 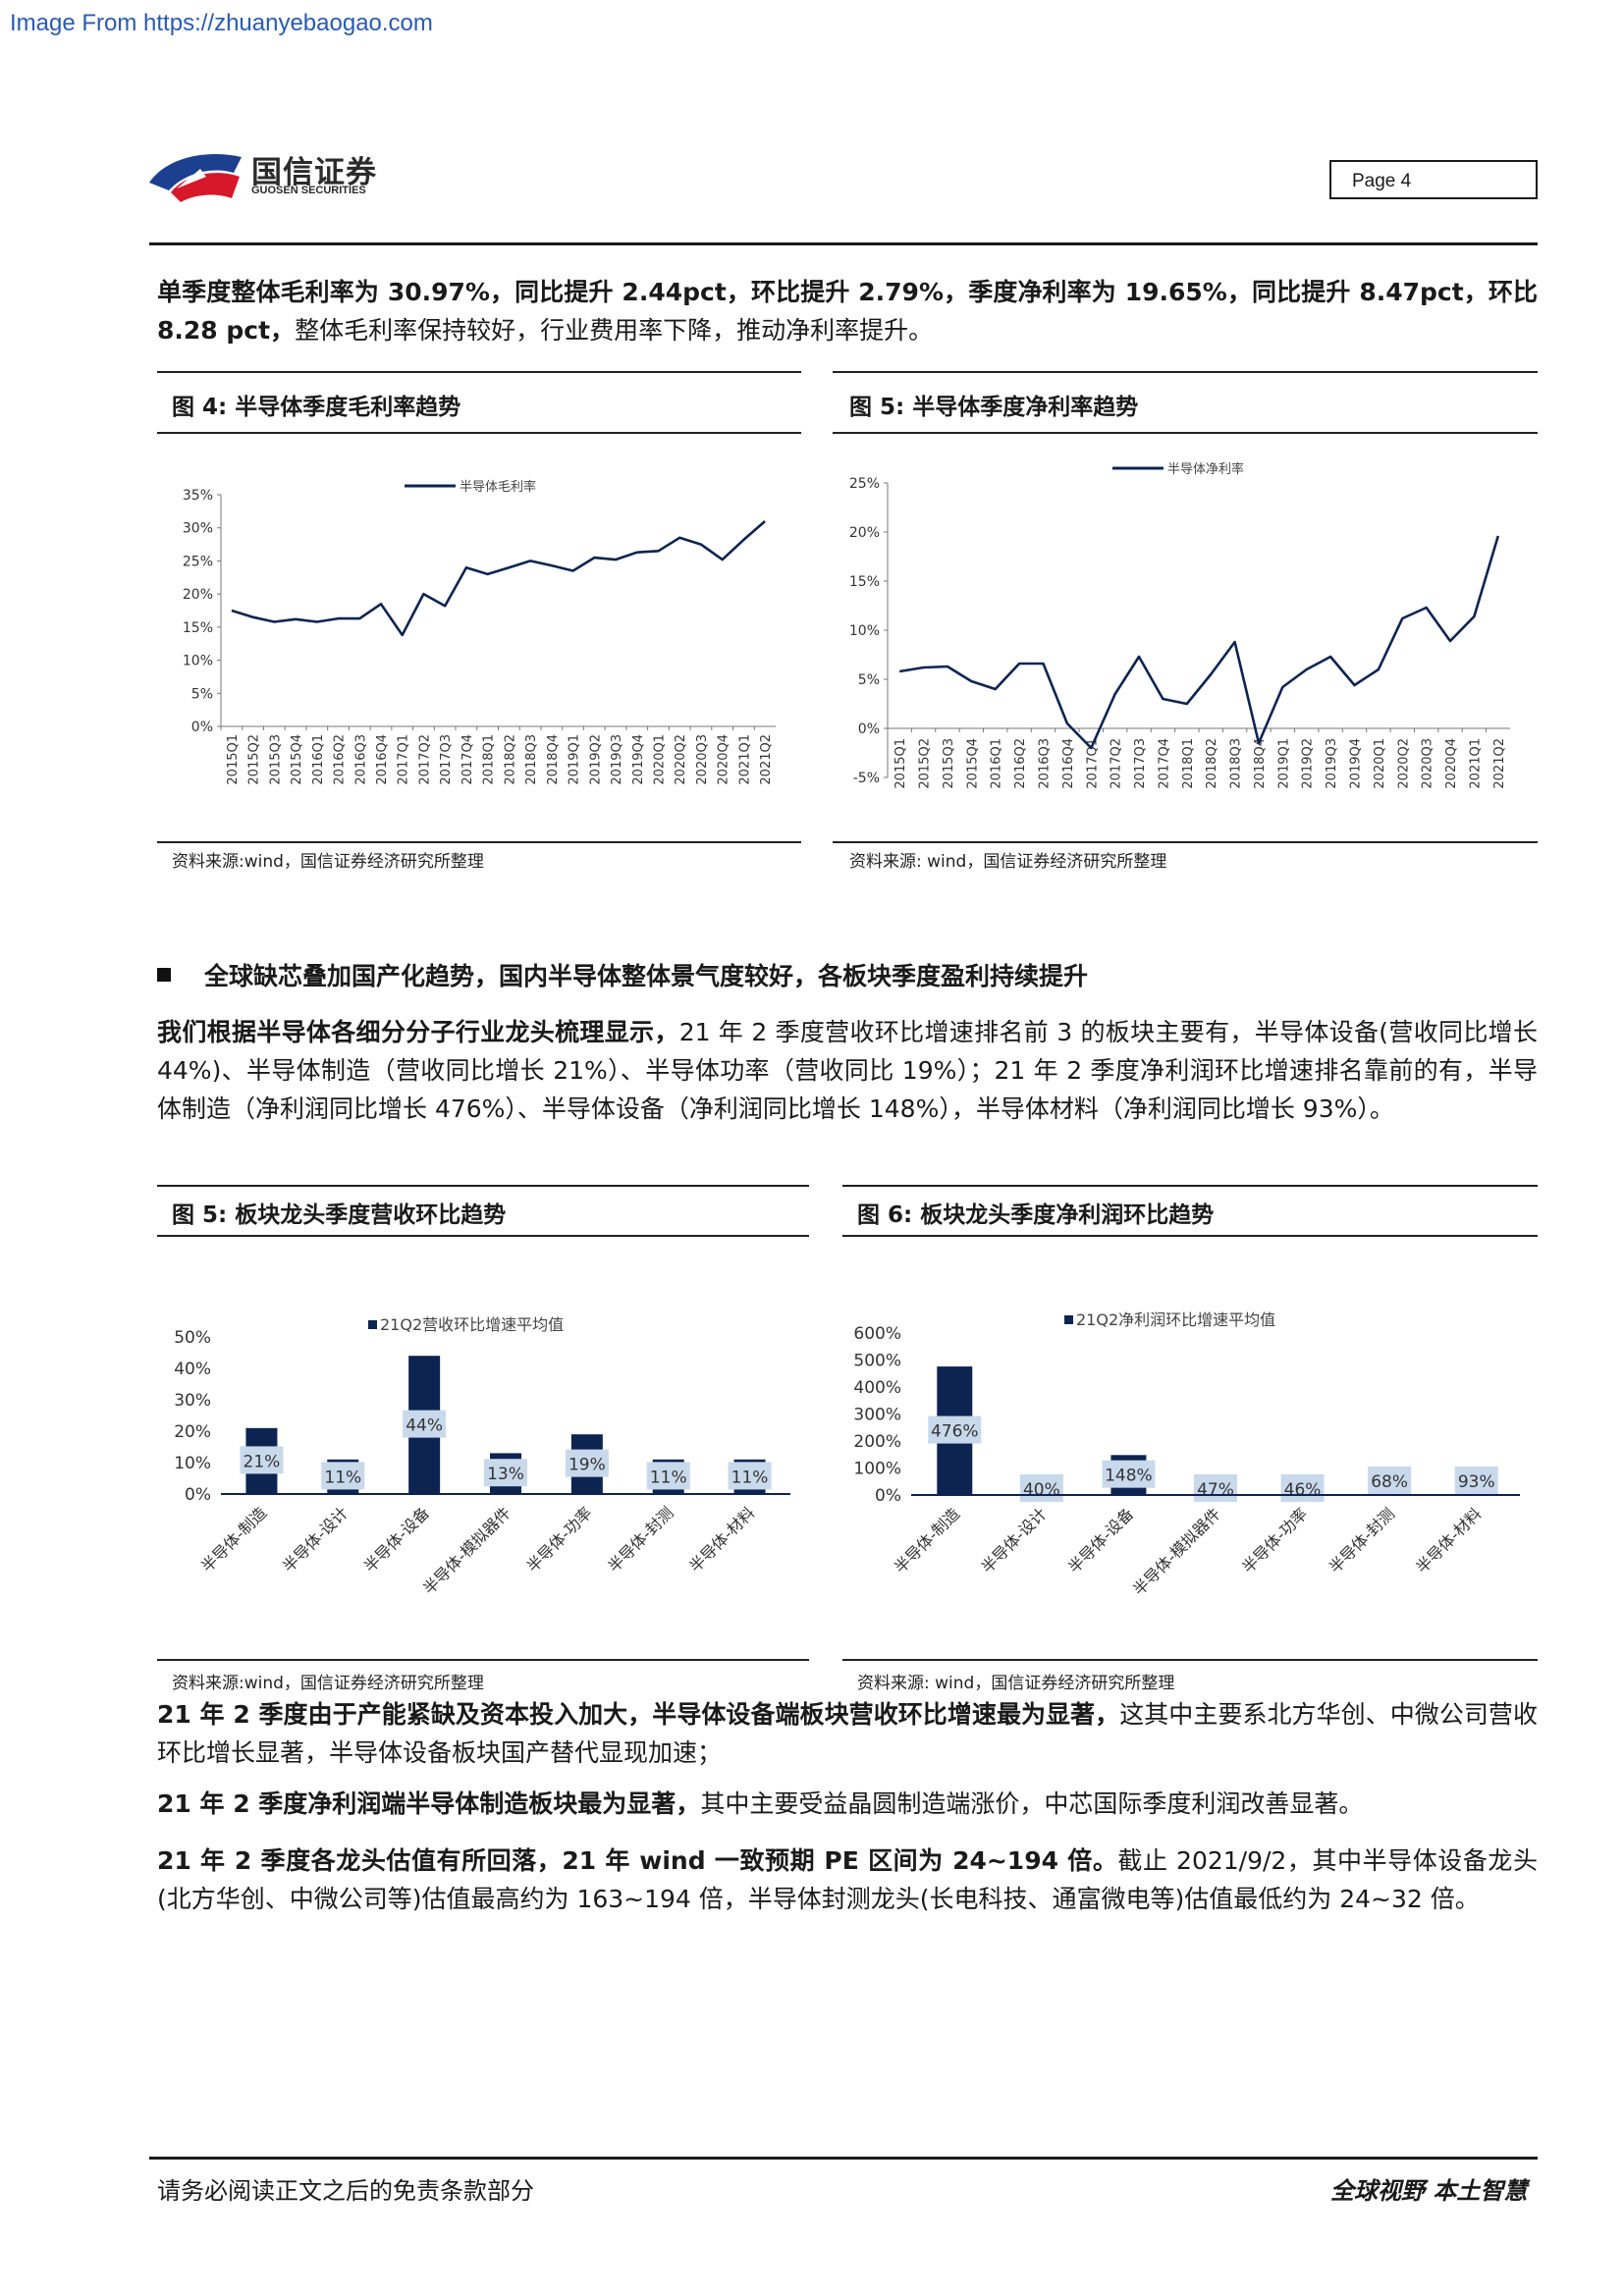 What do you see at coordinates (318, 759) in the screenshot?
I see `x-tick-label: 2016Q1` at bounding box center [318, 759].